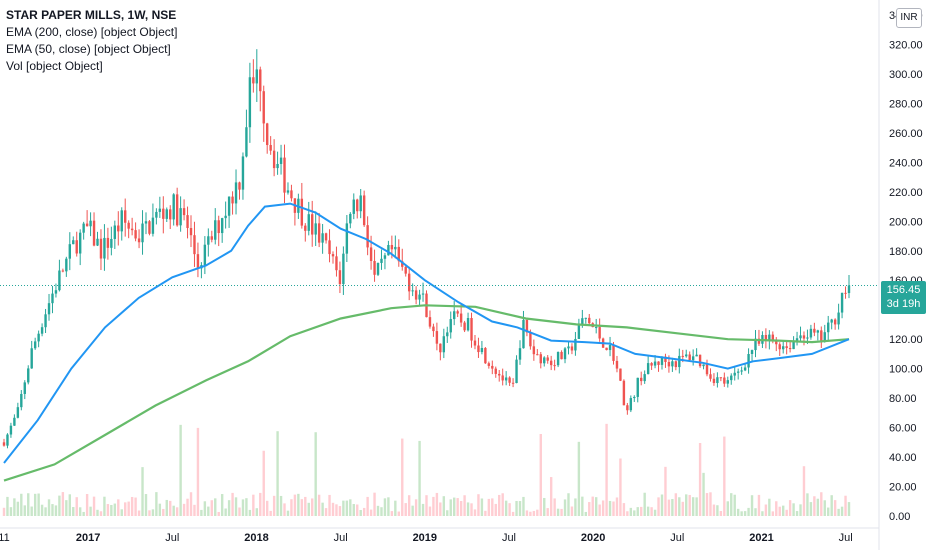  I want to click on currency-button: INR, so click(909, 18).